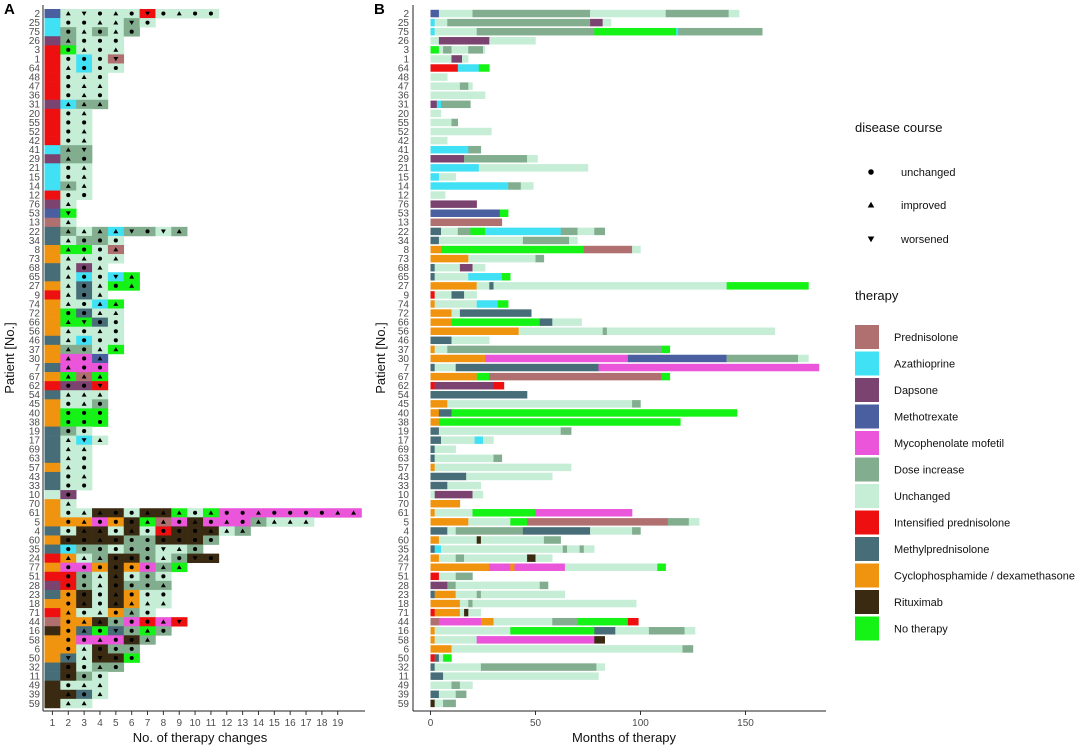 This screenshot has width=1084, height=751. I want to click on patient-tick-label: 3, so click(406, 50).